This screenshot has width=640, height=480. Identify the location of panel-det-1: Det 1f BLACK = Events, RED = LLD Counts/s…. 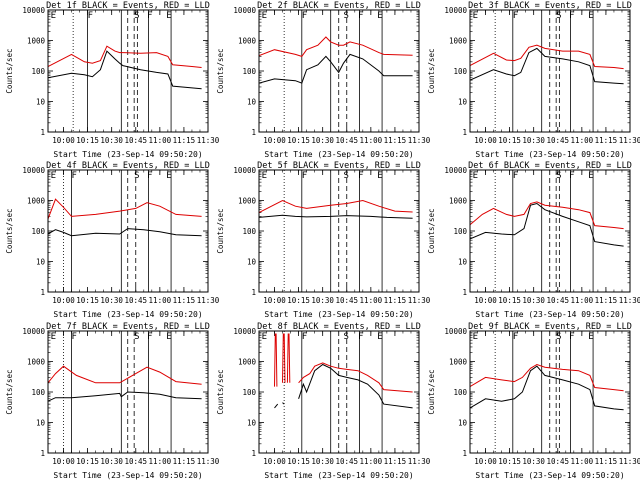
(112, 80).